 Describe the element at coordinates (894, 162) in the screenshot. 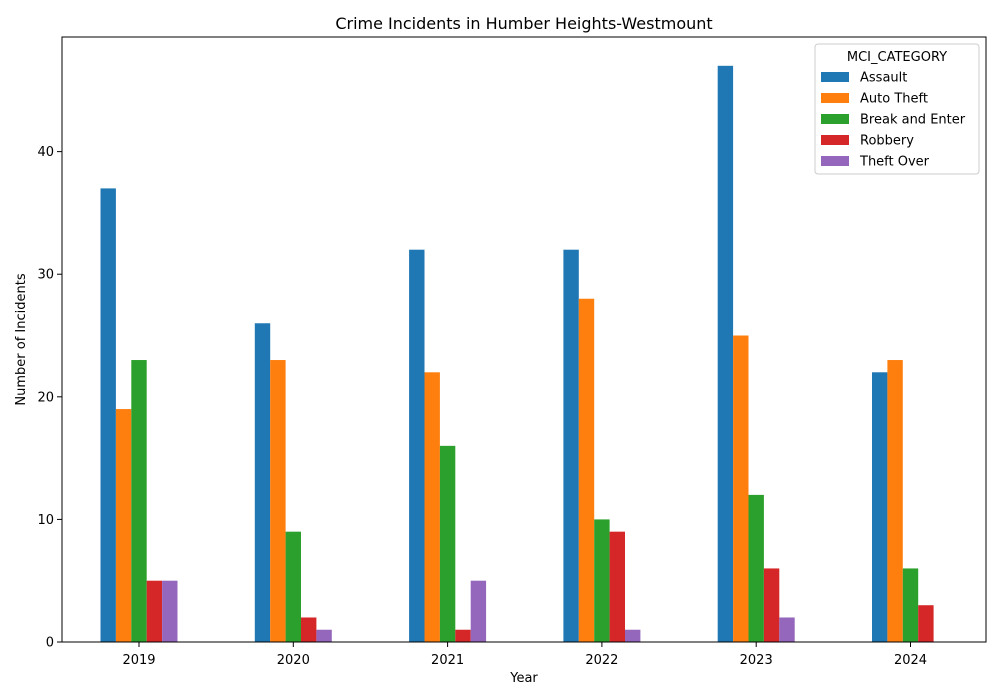

I see `legend-entry-label: Theft Over` at that location.